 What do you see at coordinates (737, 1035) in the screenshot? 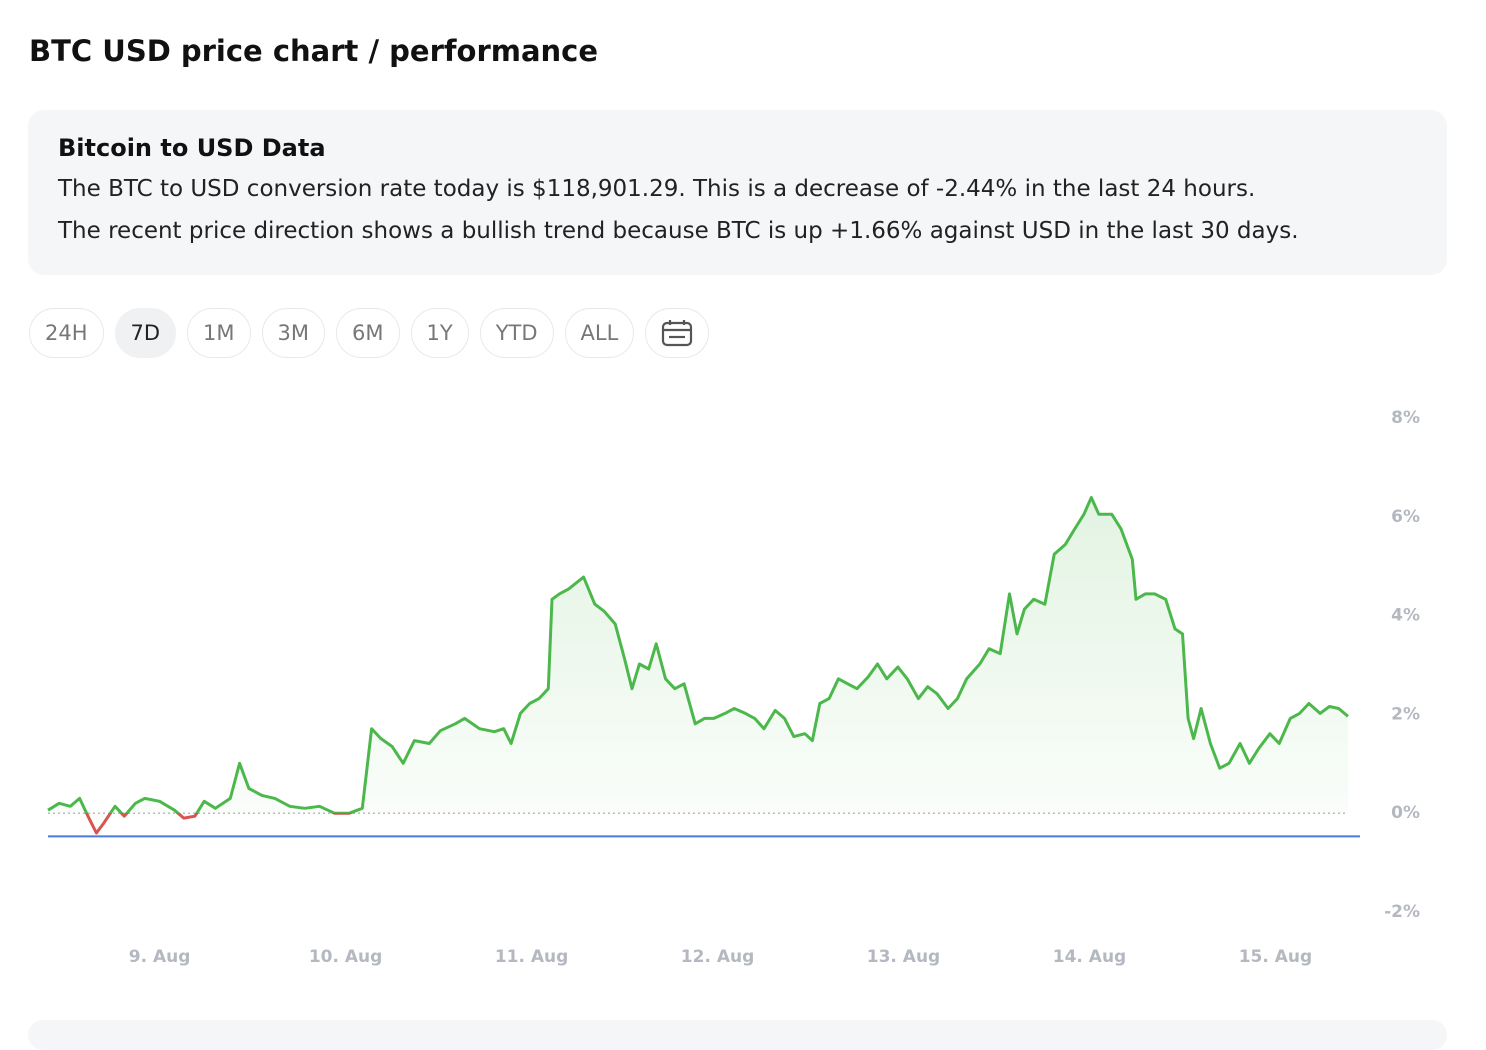
I see `next-section` at bounding box center [737, 1035].